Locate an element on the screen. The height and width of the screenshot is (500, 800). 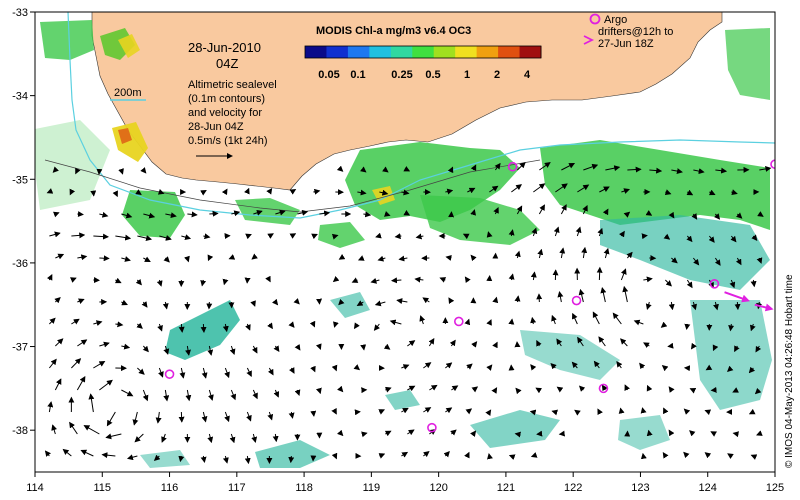
argo-legend-line-1: Argo is located at coordinates (615, 20).